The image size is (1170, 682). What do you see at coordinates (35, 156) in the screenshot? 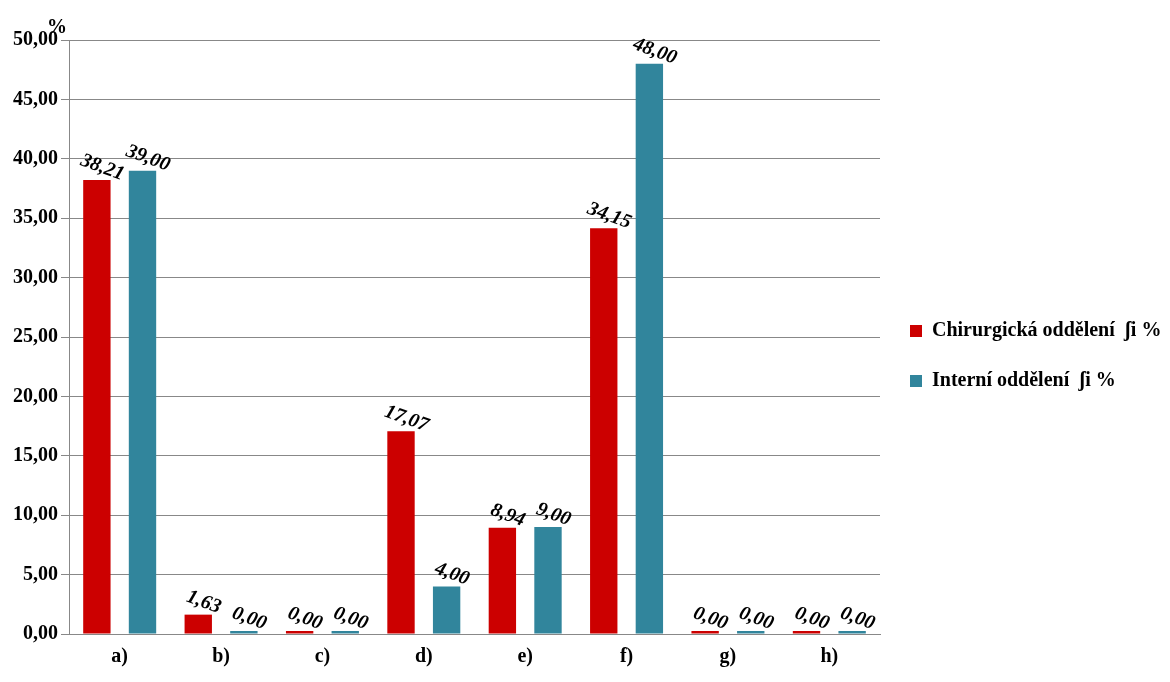
I see `y-tick-label: 40,00` at bounding box center [35, 156].